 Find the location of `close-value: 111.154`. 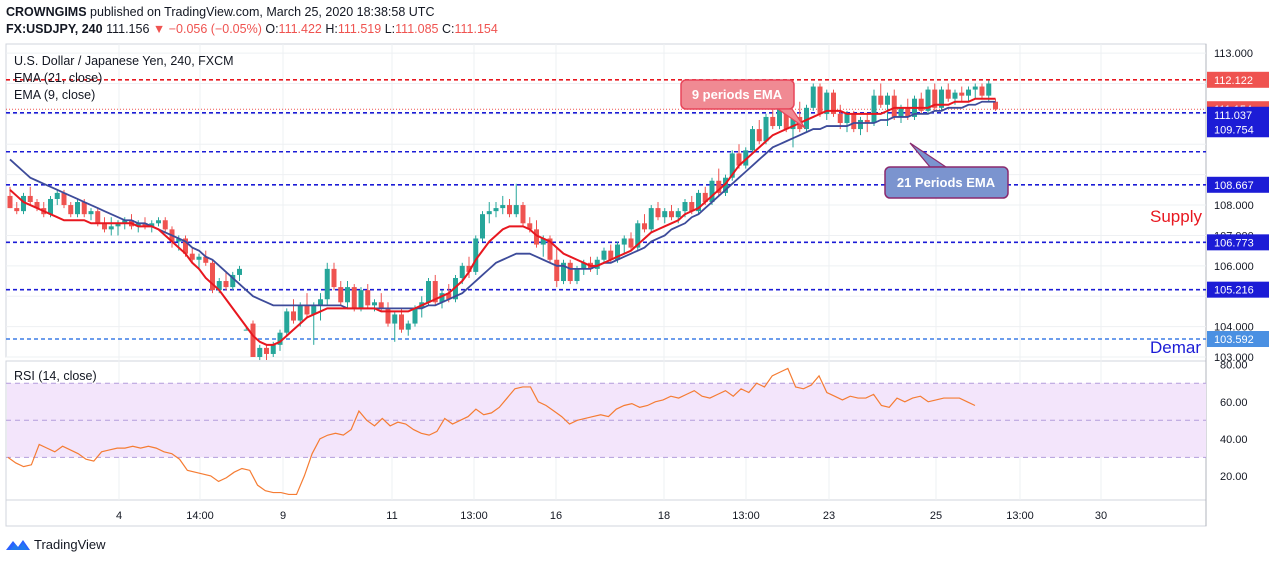

close-value: 111.154 is located at coordinates (476, 29).